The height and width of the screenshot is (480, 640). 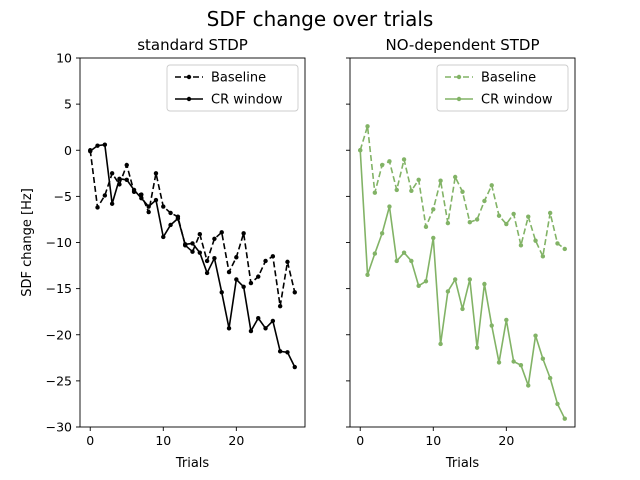 I want to click on chart-title: NO-dependent STDP, so click(x=462, y=45).